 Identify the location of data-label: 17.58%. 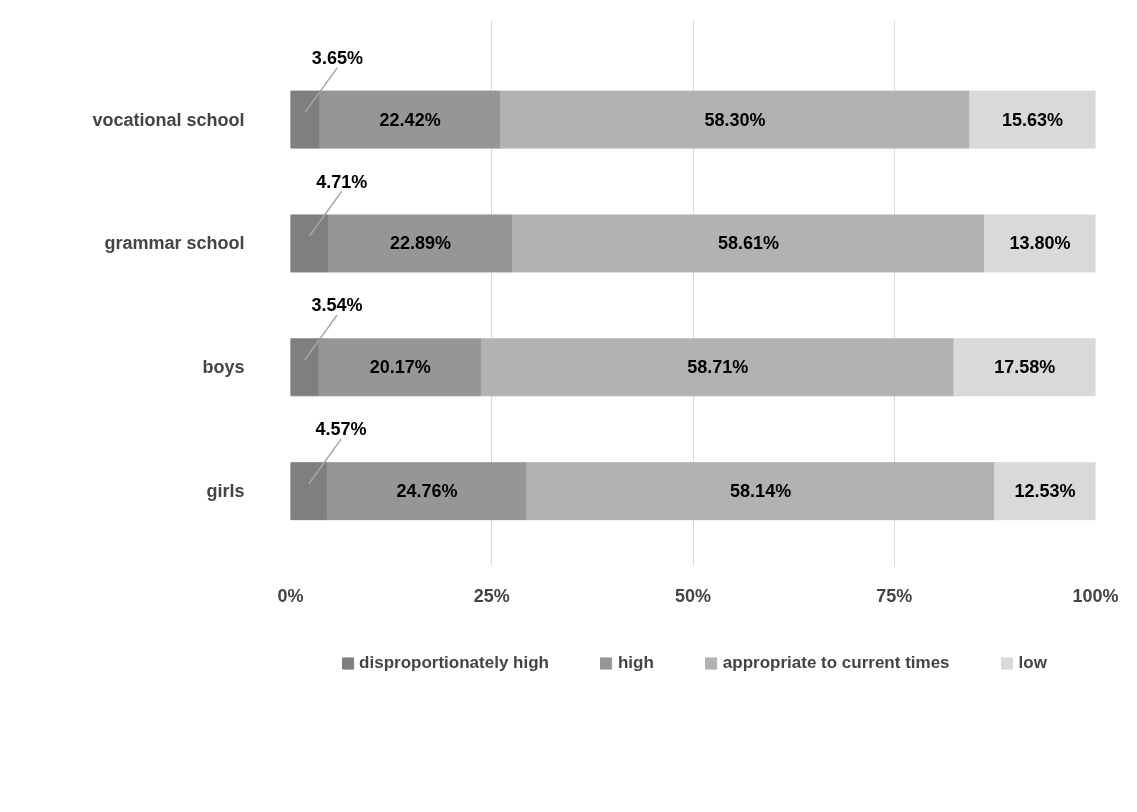
(1025, 367).